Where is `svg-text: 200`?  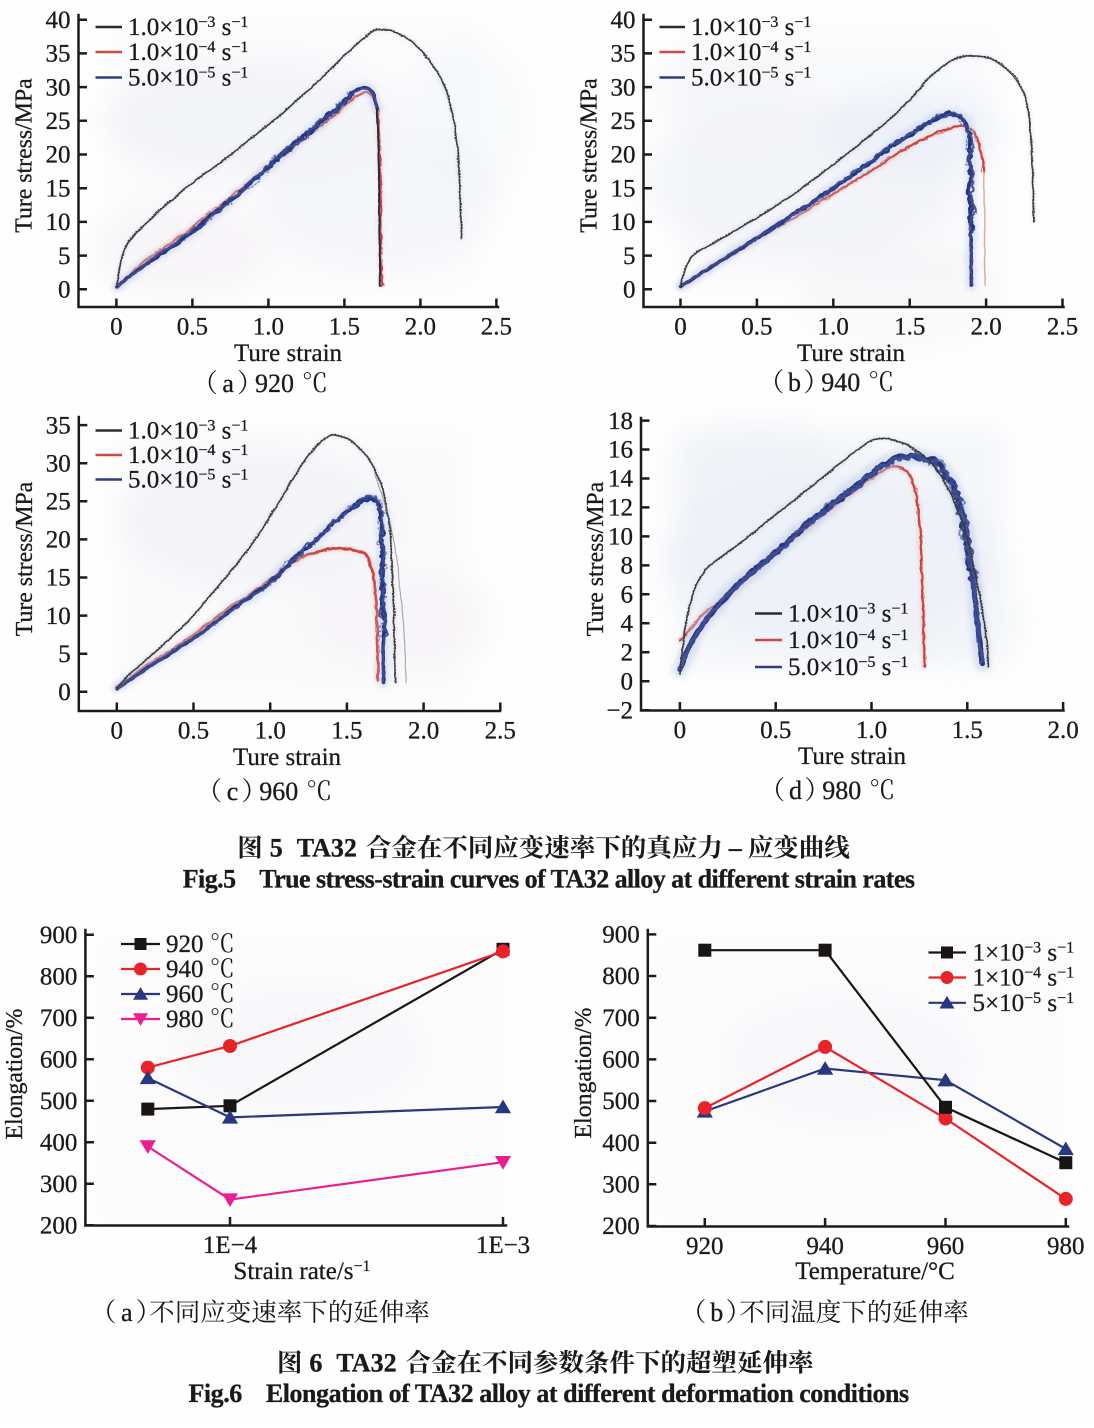
svg-text: 200 is located at coordinates (59, 1226).